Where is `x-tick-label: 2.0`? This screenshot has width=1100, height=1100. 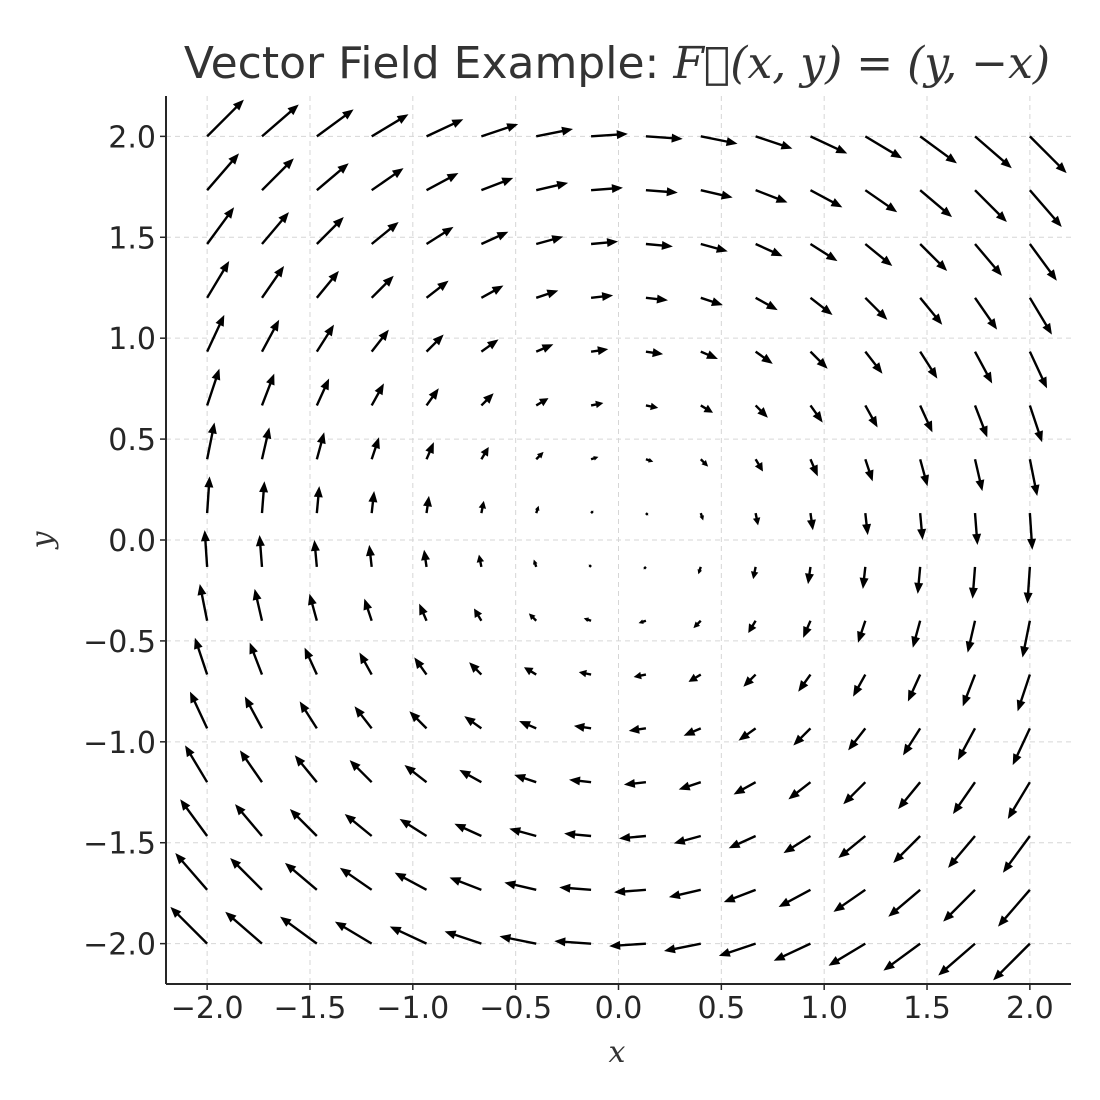 x-tick-label: 2.0 is located at coordinates (1030, 1008).